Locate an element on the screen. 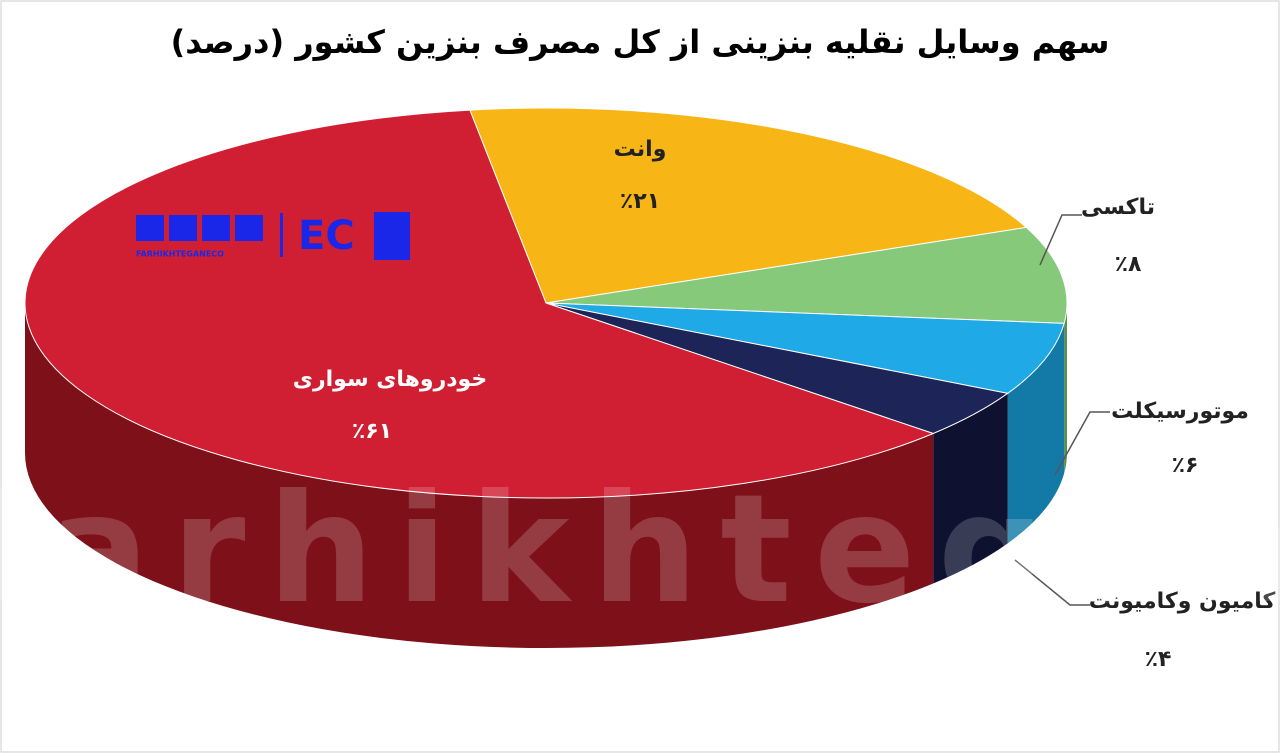 The width and height of the screenshot is (1280, 753). value-label: ٪۲۱ is located at coordinates (640, 201).